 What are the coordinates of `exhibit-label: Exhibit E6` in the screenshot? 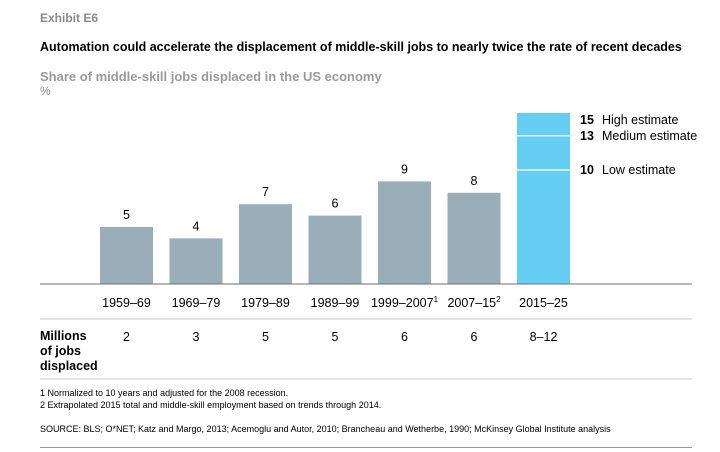 It's located at (69, 18).